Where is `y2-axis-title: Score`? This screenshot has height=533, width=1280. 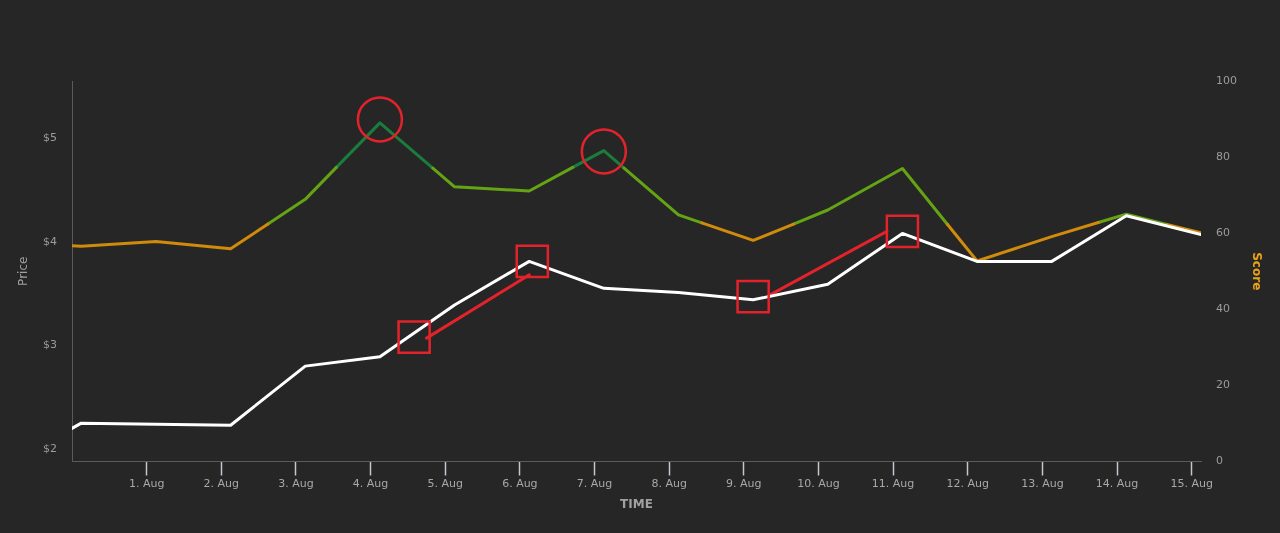 y2-axis-title: Score is located at coordinates (1256, 271).